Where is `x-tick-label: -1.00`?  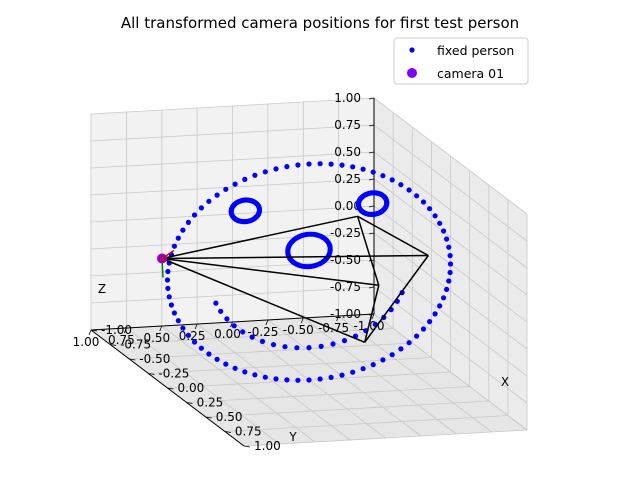 x-tick-label: -1.00 is located at coordinates (116, 330).